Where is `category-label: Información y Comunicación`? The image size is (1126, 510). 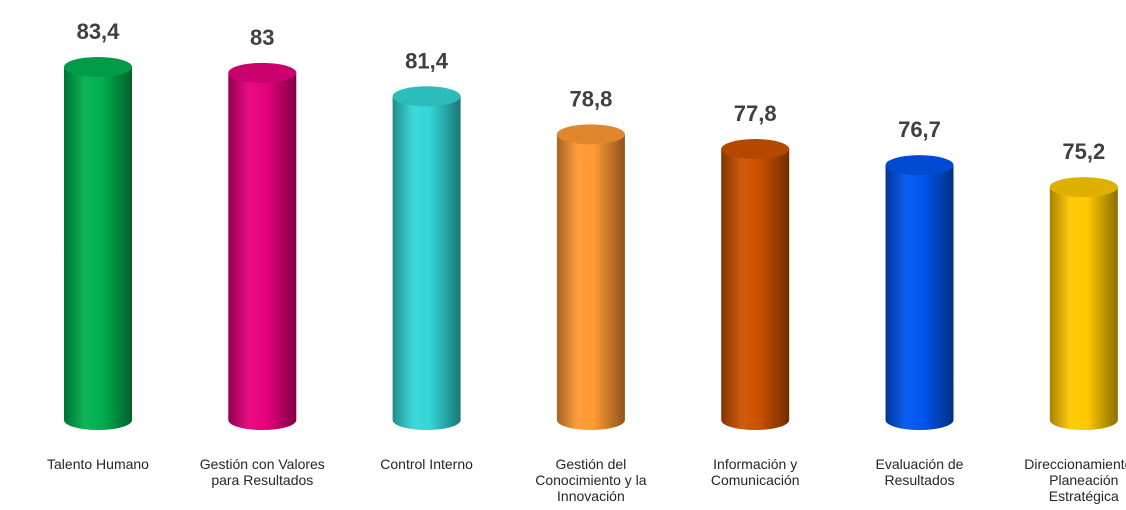 category-label: Información y Comunicación is located at coordinates (755, 472).